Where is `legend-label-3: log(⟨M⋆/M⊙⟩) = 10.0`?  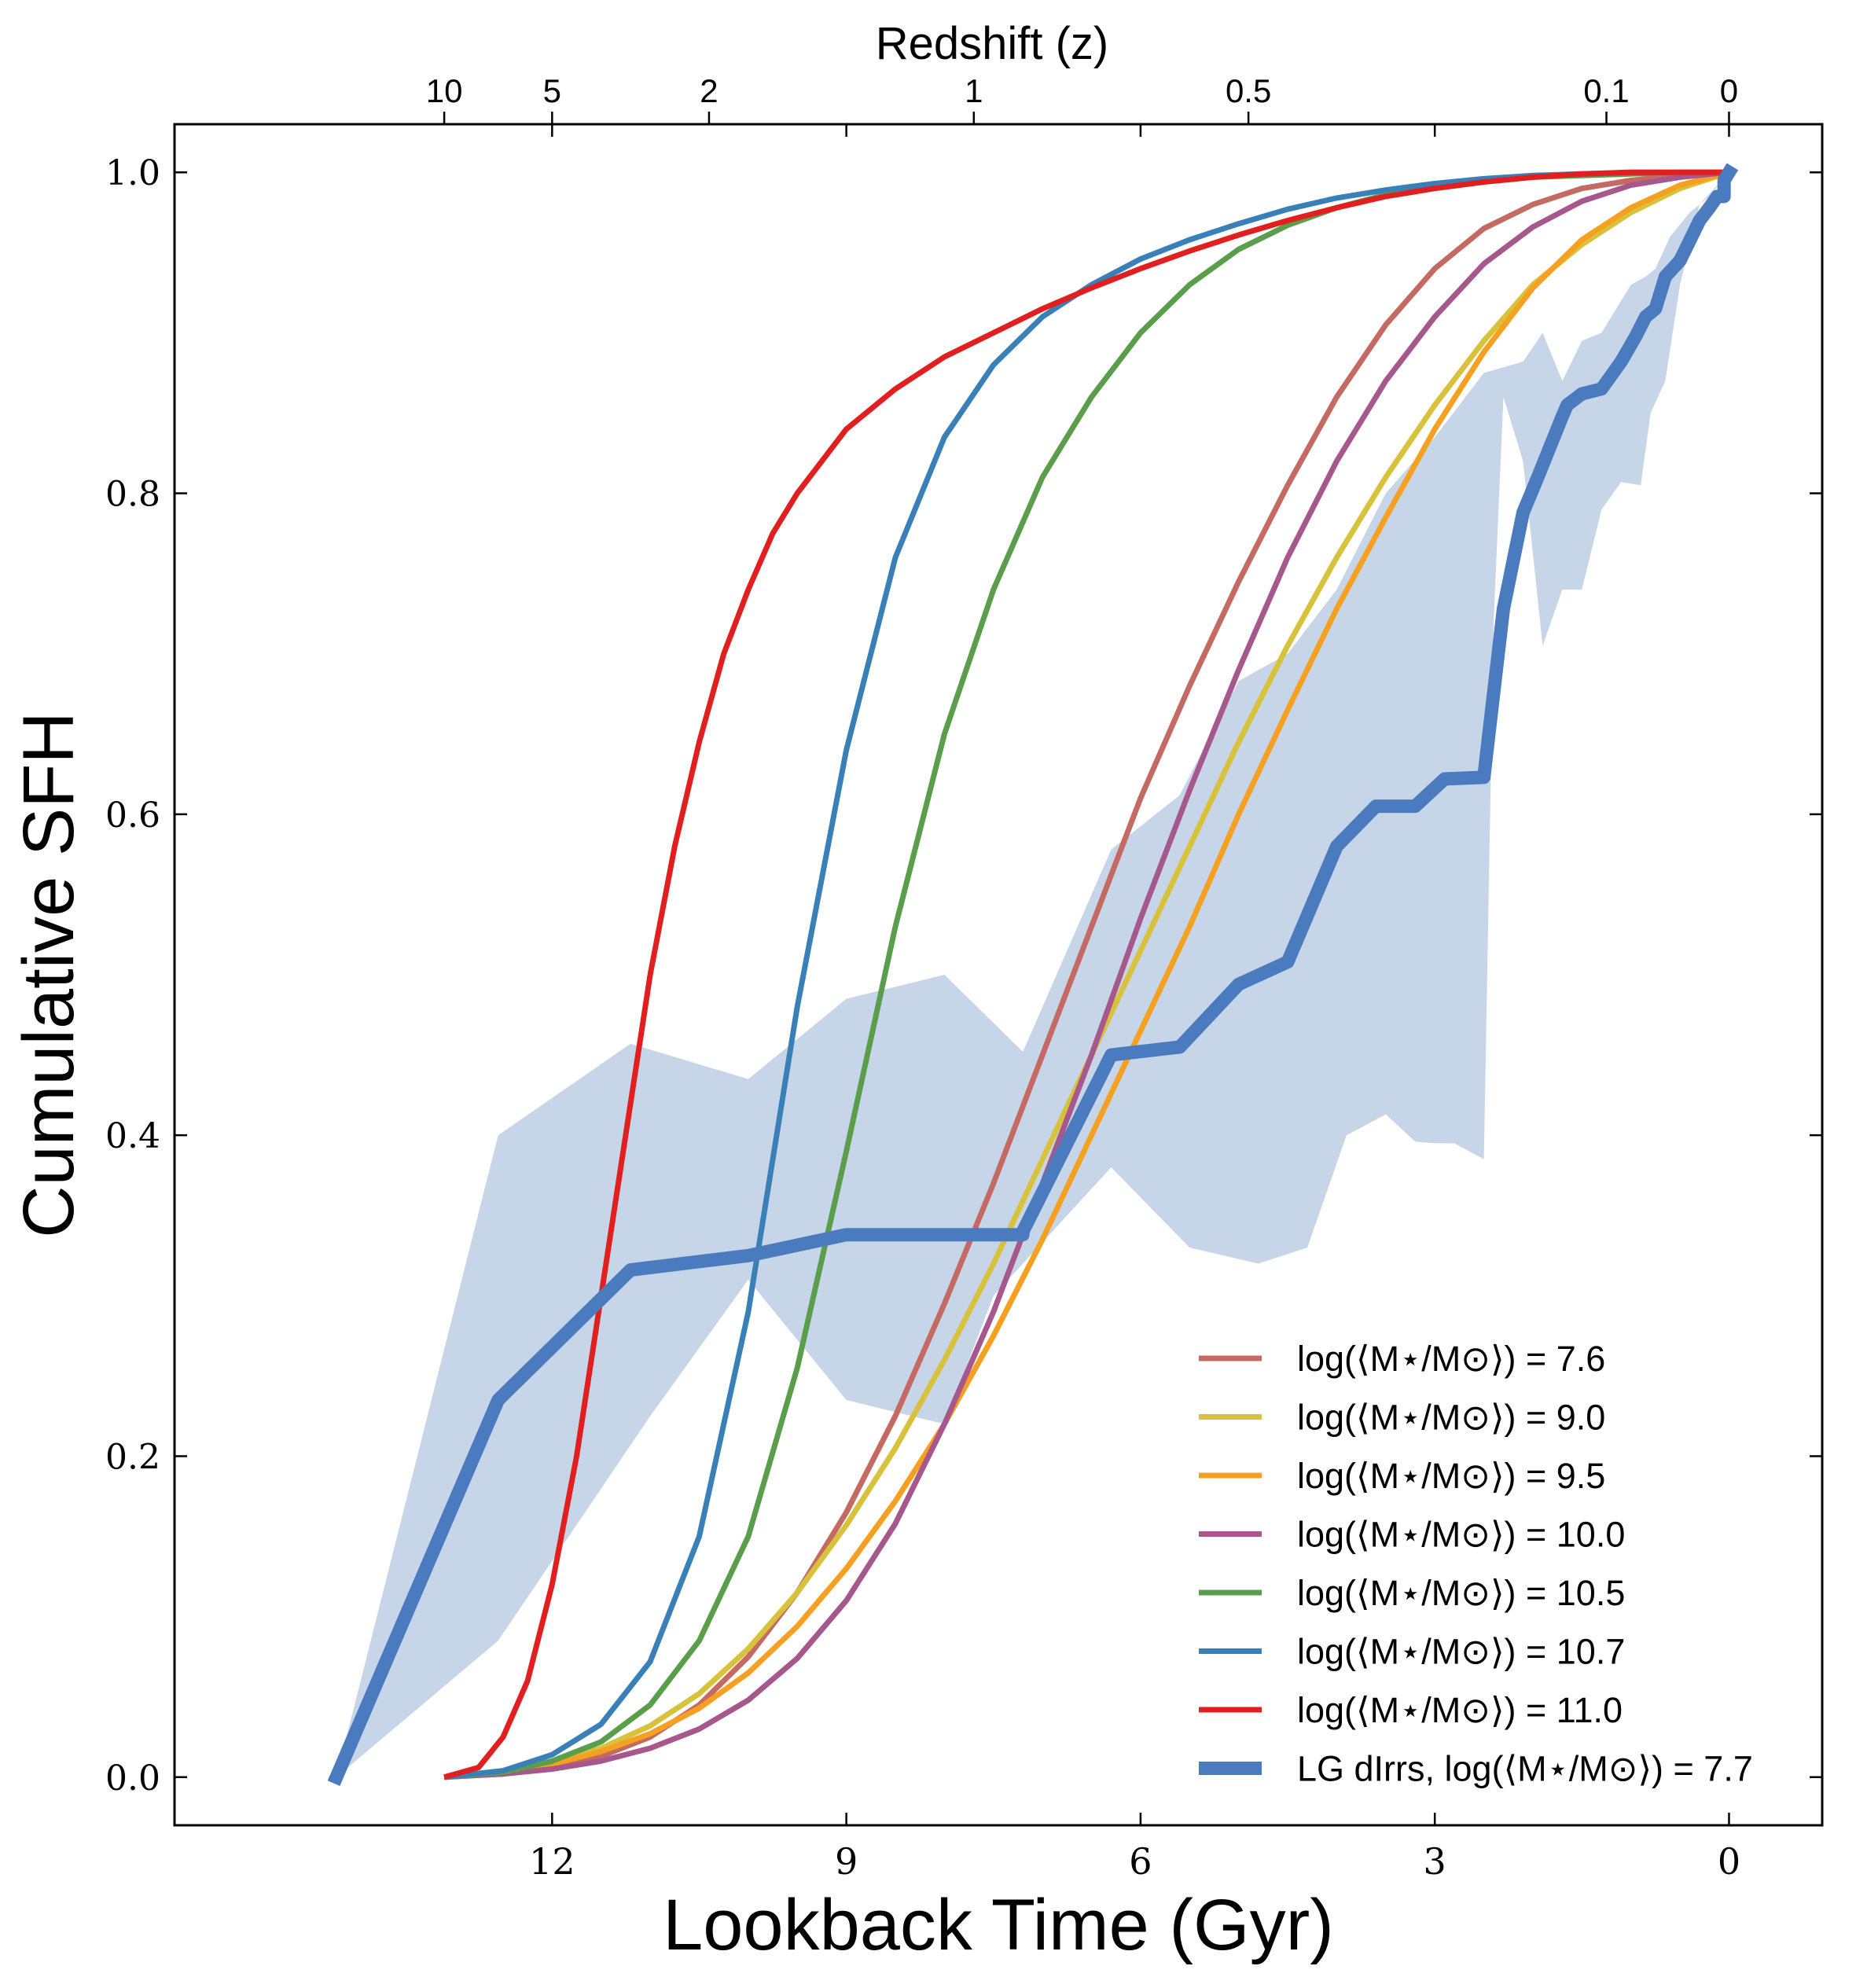
legend-label-3: log(⟨M⋆/M⊙⟩) = 10.0 is located at coordinates (1461, 1535).